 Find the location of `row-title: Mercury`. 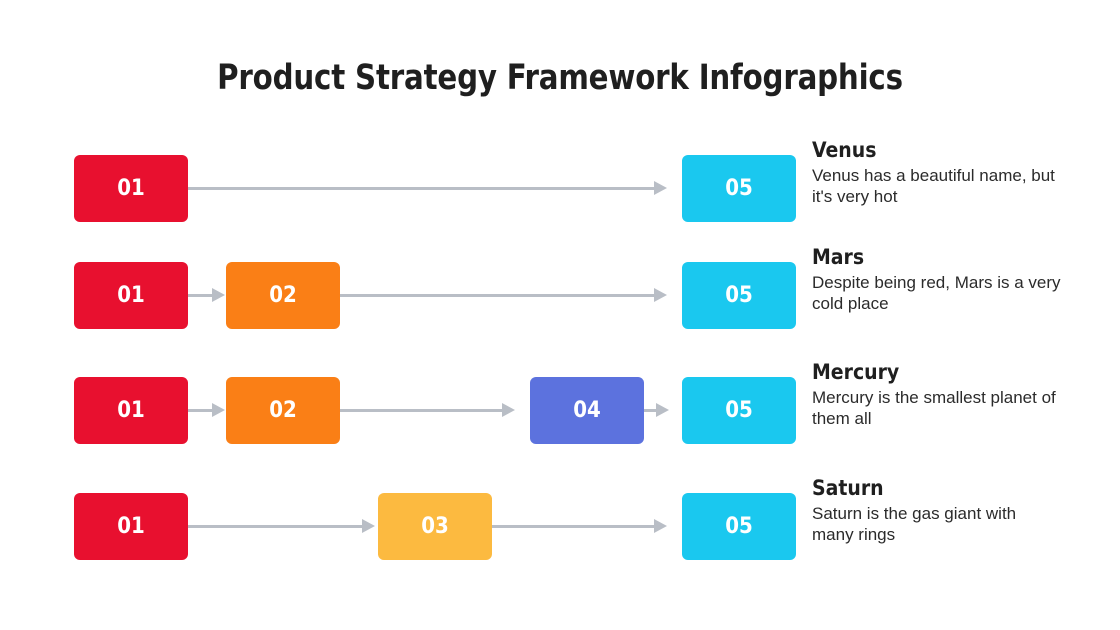

row-title: Mercury is located at coordinates (856, 372).